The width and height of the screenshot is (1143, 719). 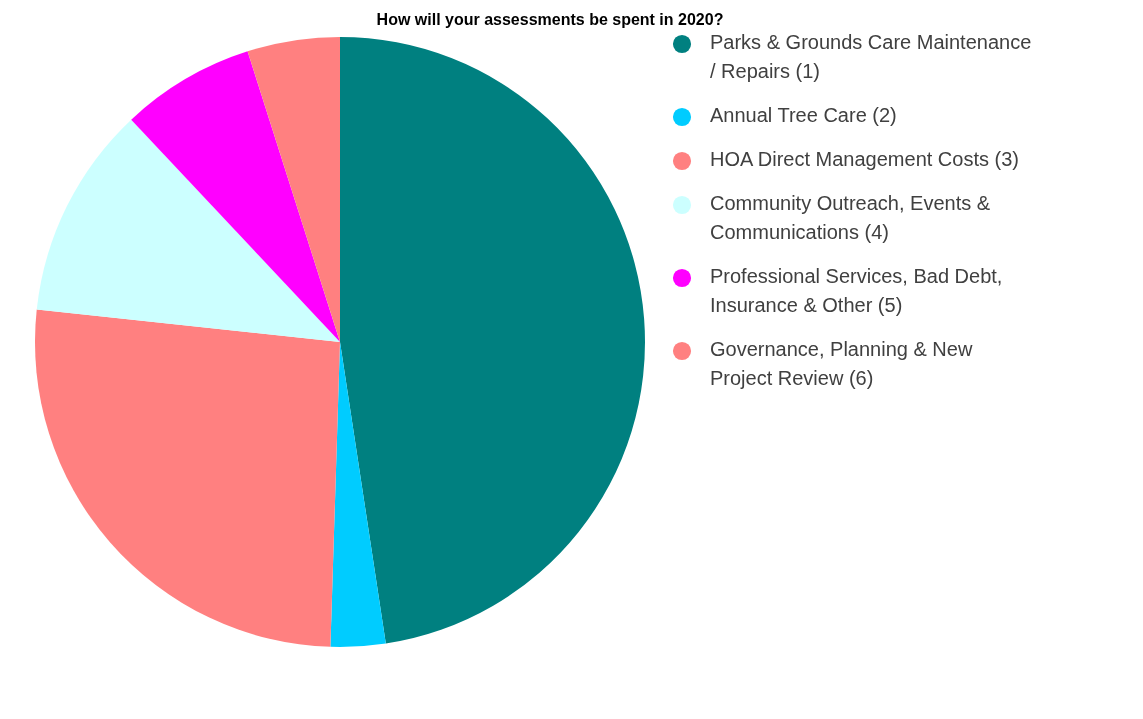 What do you see at coordinates (864, 159) in the screenshot?
I see `legend-label: HOA Direct Management Costs (3)` at bounding box center [864, 159].